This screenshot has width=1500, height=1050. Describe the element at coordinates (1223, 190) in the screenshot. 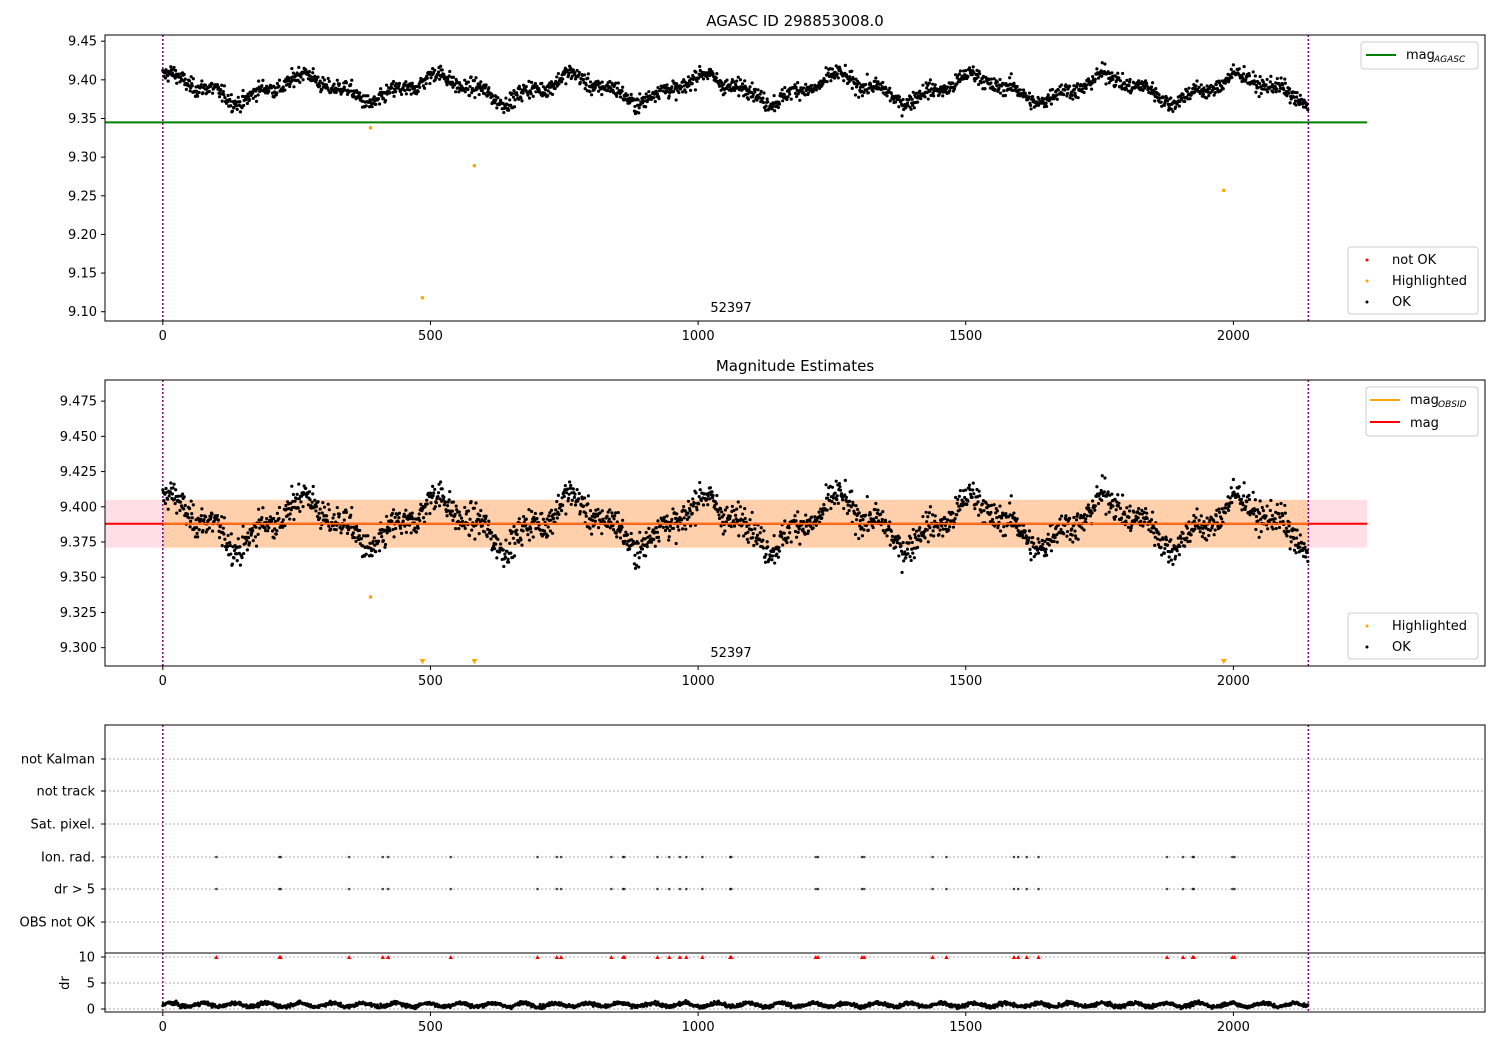

I see `highlighted-point` at that location.